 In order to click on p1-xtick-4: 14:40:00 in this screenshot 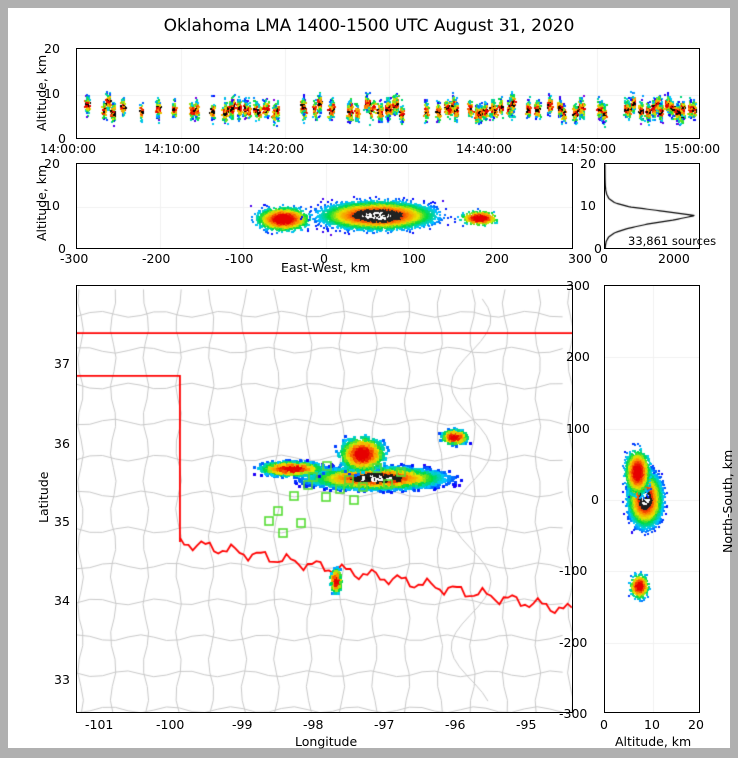, I will do `click(484, 148)`.